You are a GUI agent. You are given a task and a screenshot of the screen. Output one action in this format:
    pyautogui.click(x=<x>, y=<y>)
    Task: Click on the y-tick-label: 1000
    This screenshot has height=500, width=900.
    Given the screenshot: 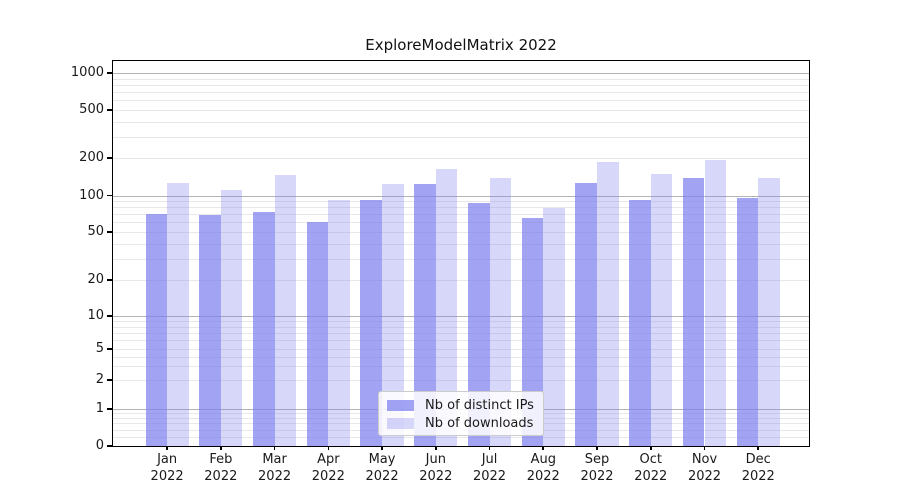 What is the action you would take?
    pyautogui.click(x=87, y=72)
    